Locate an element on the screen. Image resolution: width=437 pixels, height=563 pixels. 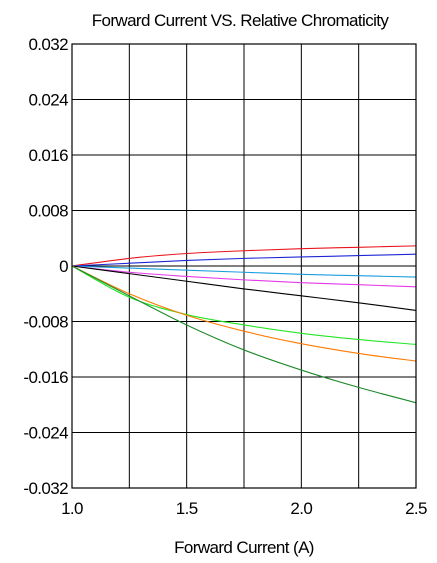
x-axis-ticks: 1.0 1.5 2.0 2.5 is located at coordinates (244, 508).